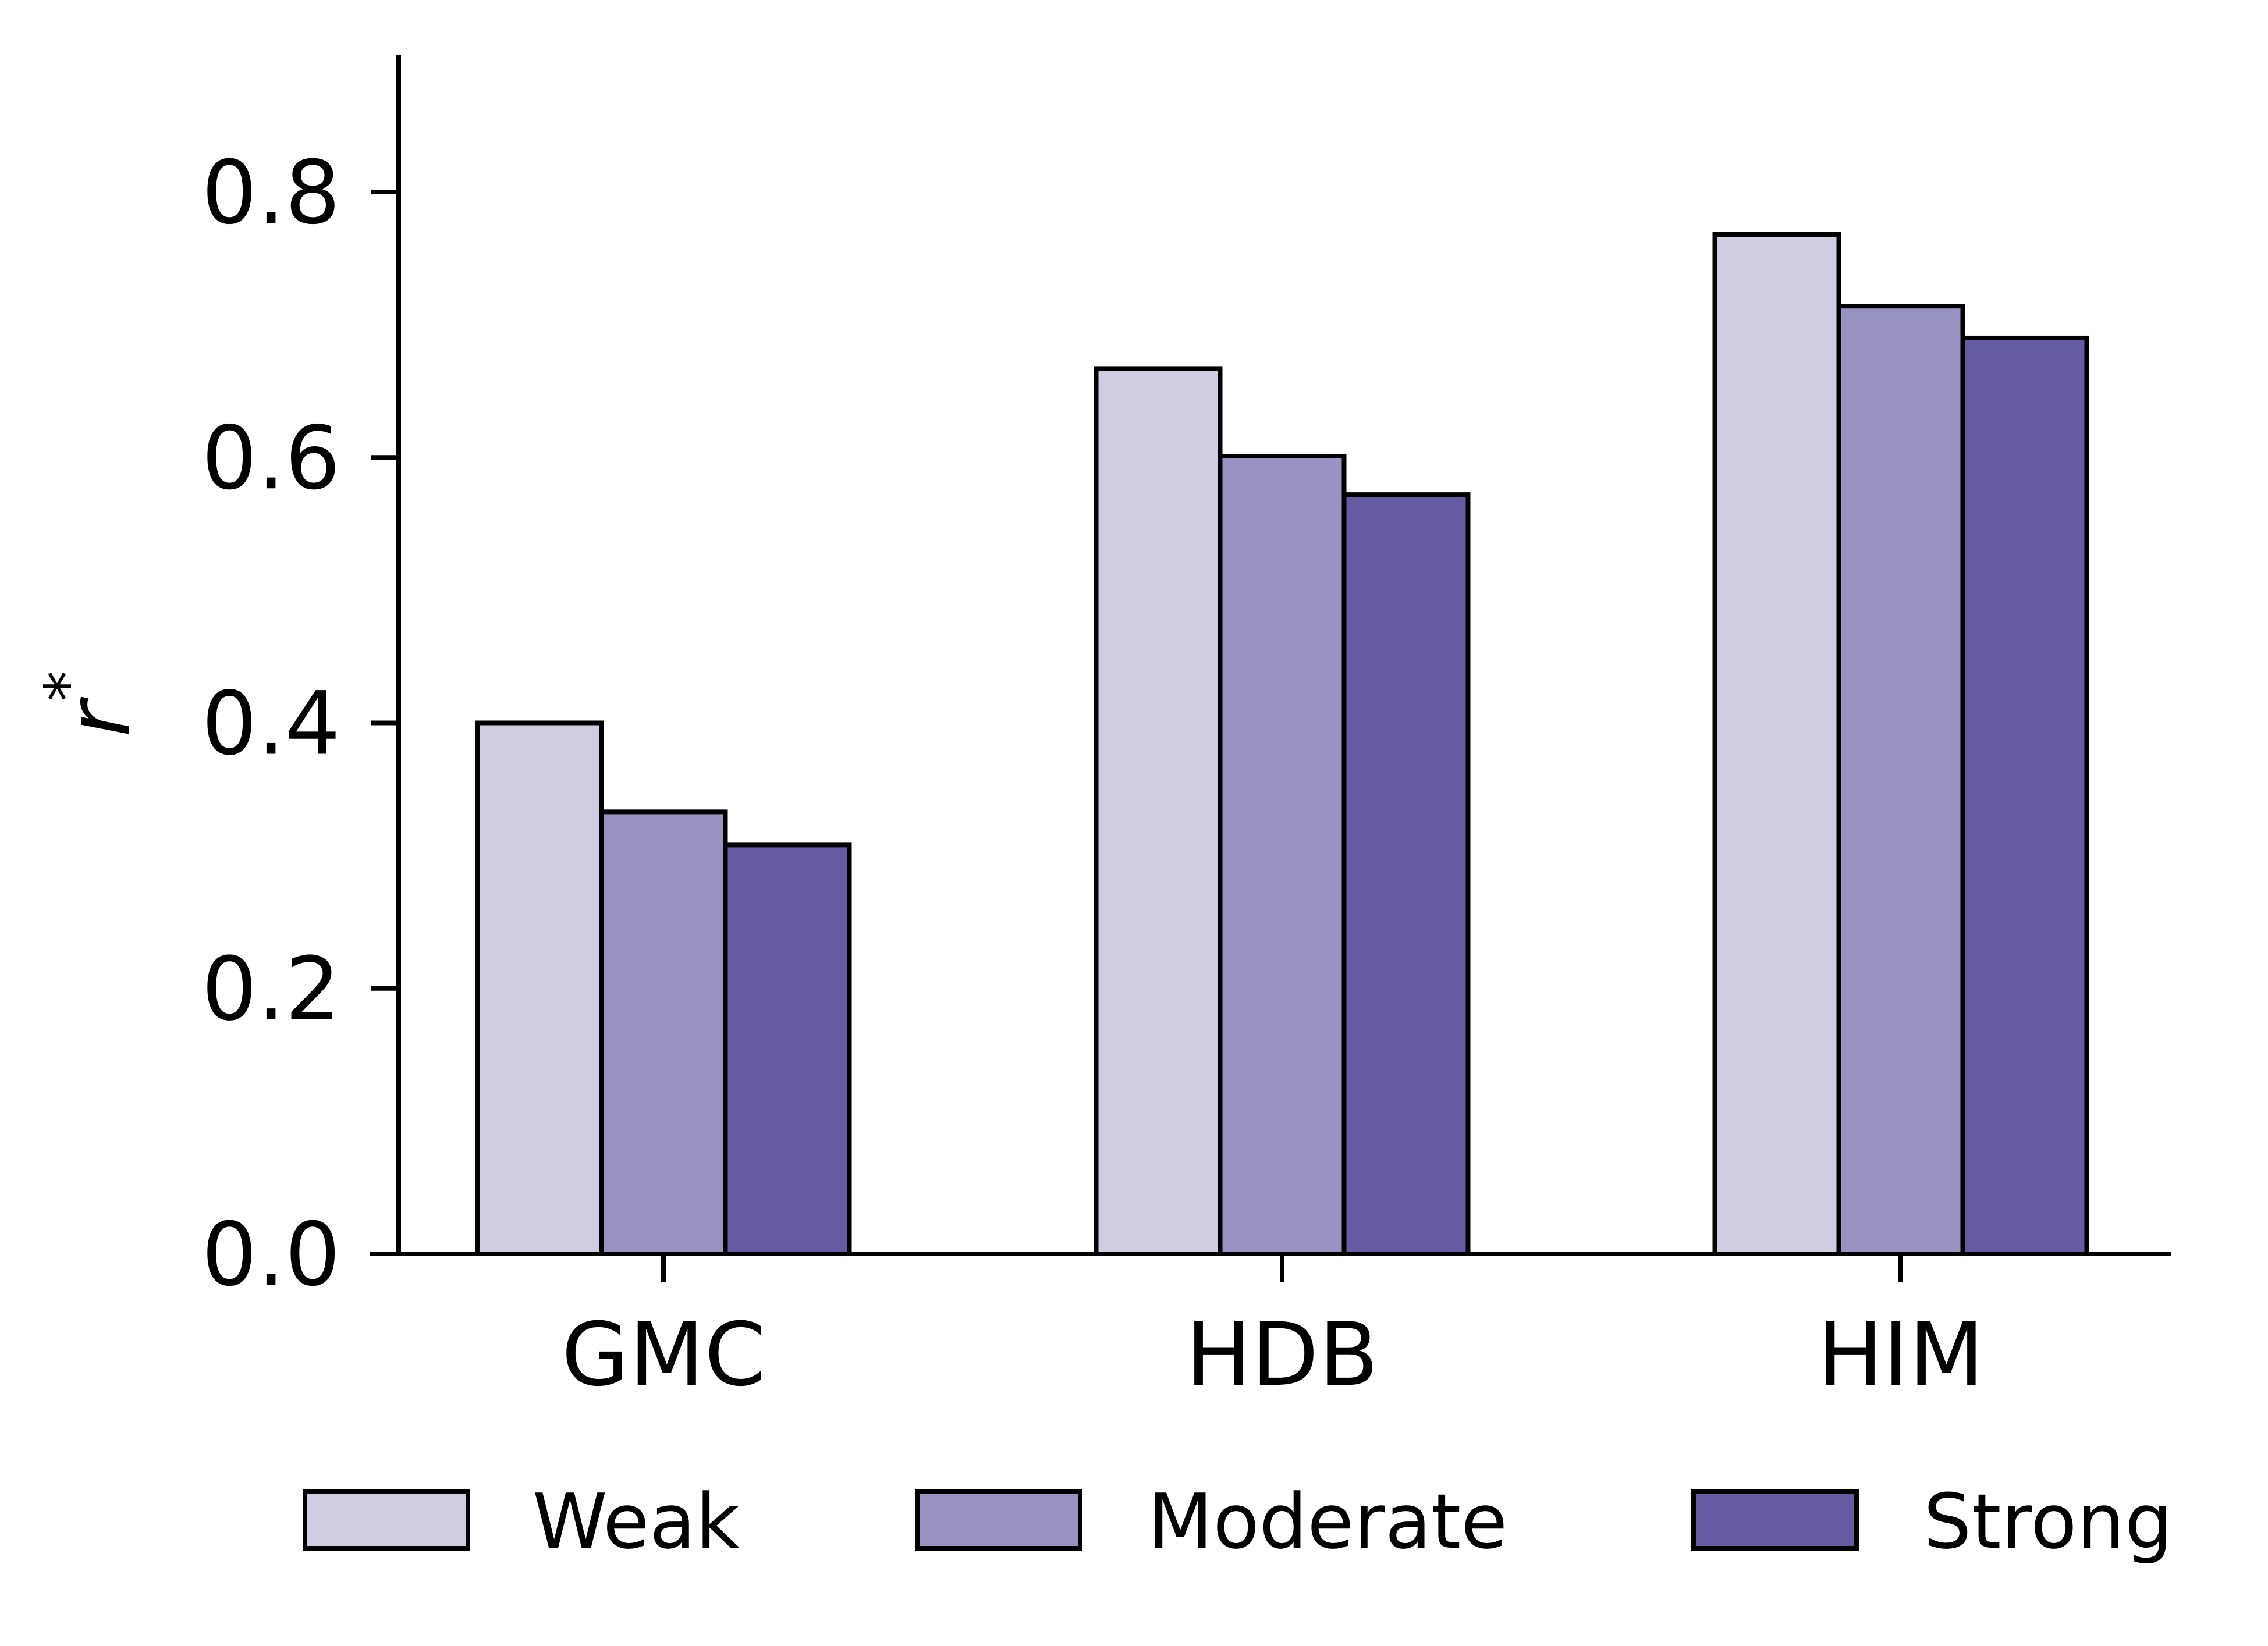  Describe the element at coordinates (663, 1032) in the screenshot. I see `bar-gmc-moderate` at that location.